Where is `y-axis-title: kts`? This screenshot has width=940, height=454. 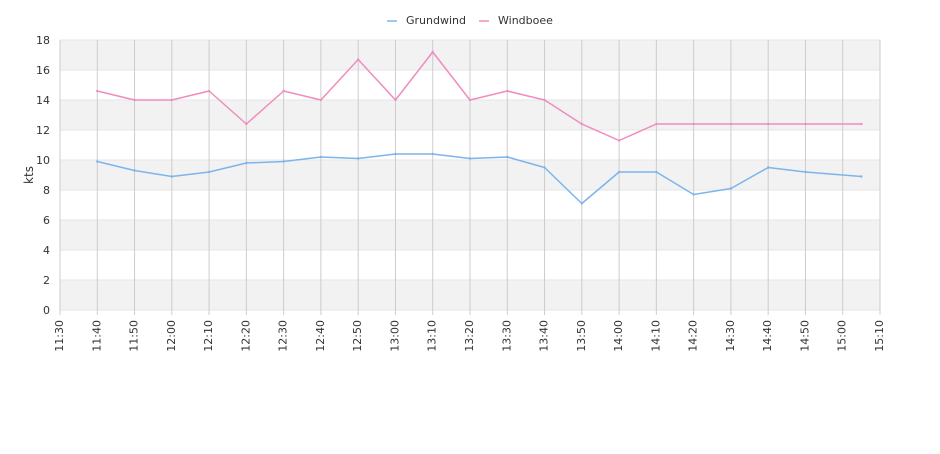
y-axis-title: kts is located at coordinates (29, 175).